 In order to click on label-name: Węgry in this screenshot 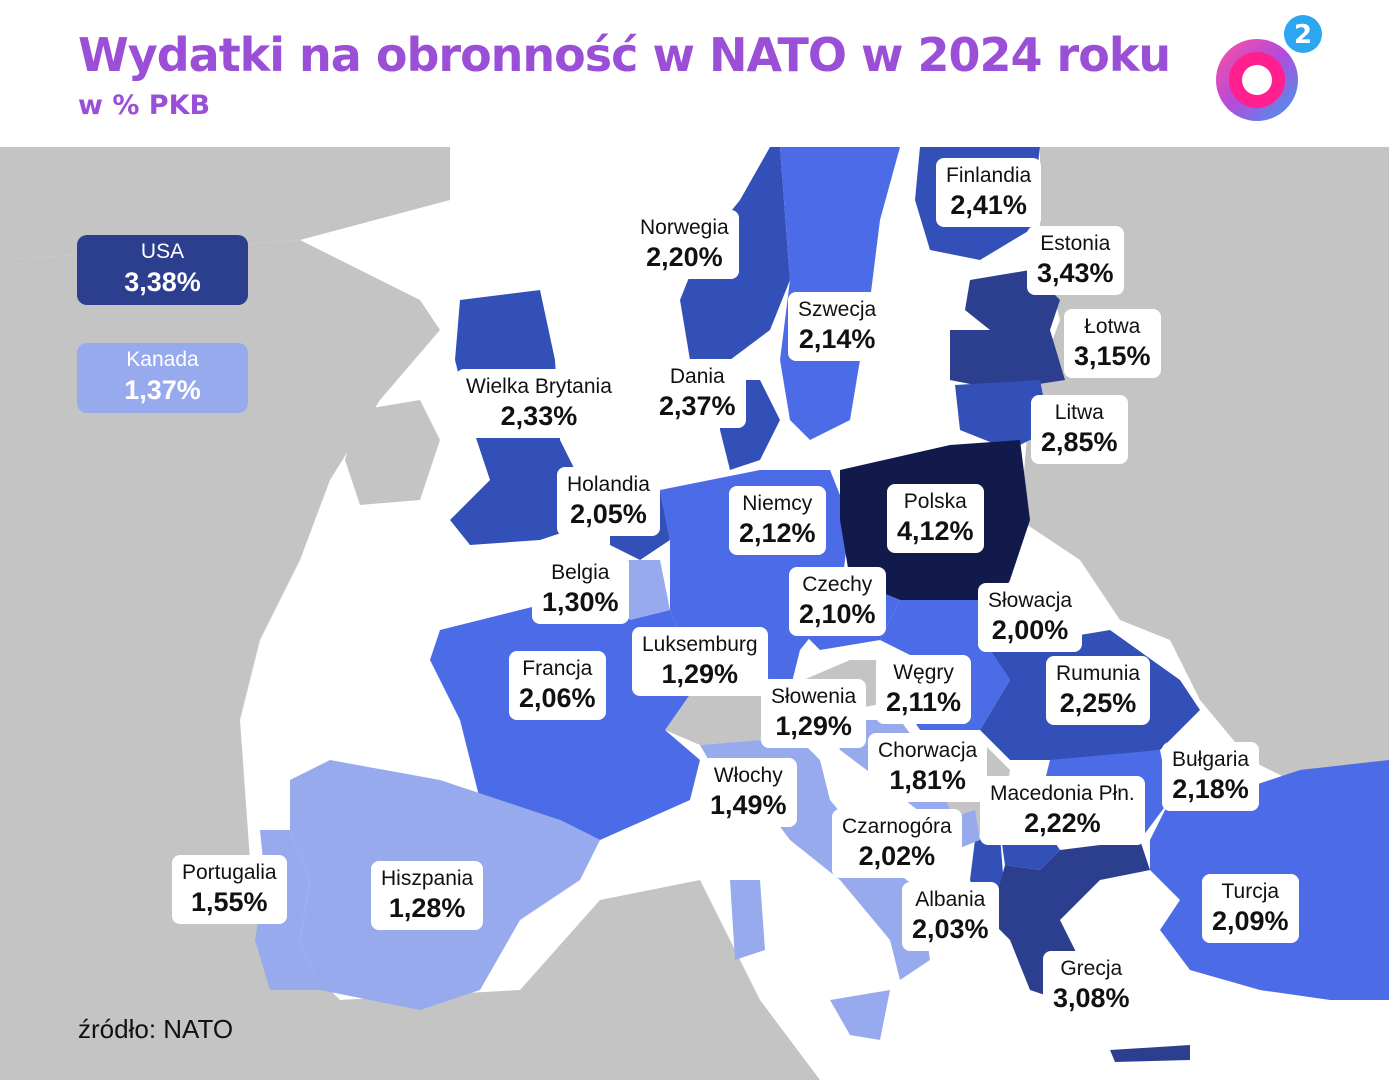, I will do `click(923, 672)`.